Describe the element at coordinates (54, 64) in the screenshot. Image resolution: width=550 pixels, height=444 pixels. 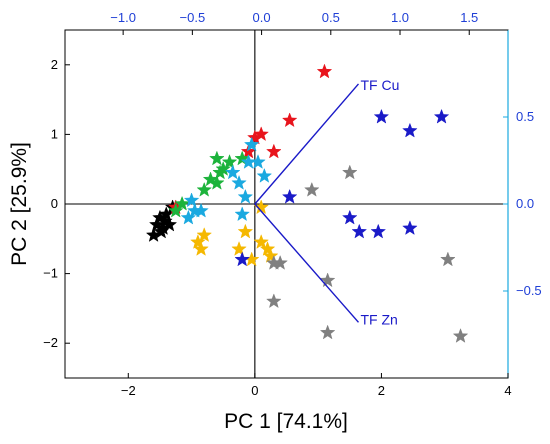
I see `y-tick-label: 2` at that location.